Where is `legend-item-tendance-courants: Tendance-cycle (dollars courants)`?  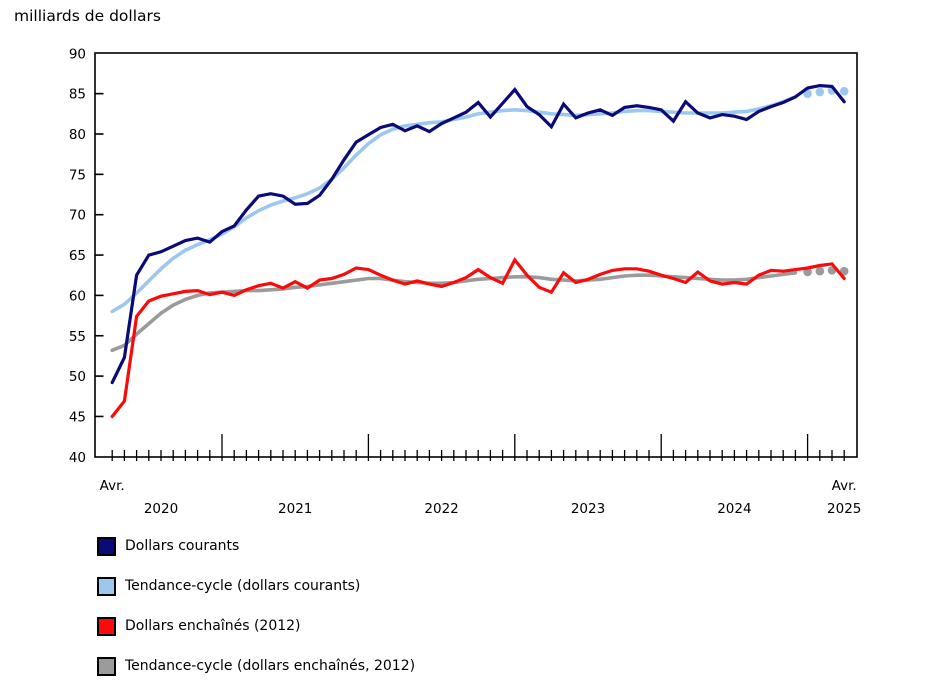
legend-item-tendance-courants: Tendance-cycle (dollars courants) is located at coordinates (256, 586).